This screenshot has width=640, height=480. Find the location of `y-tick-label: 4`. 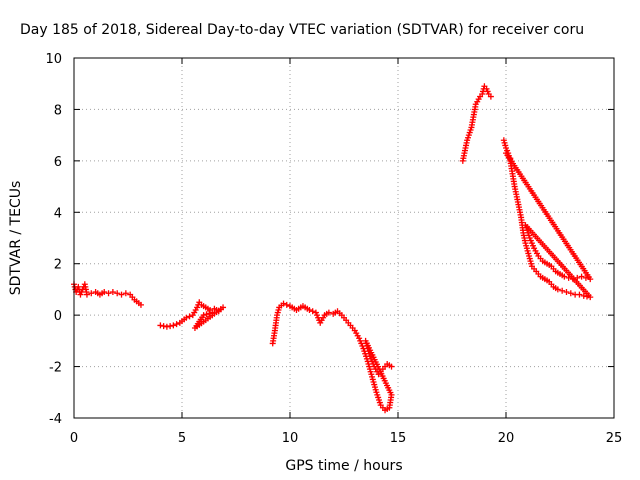

y-tick-label: 4 is located at coordinates (58, 213).